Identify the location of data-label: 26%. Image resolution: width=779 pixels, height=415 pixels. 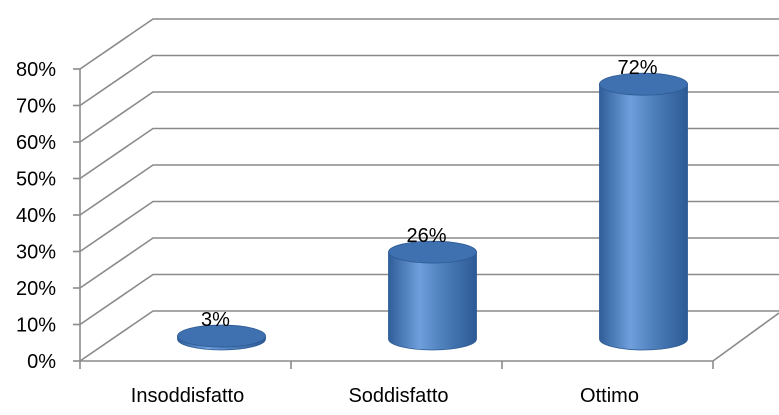
(426, 236).